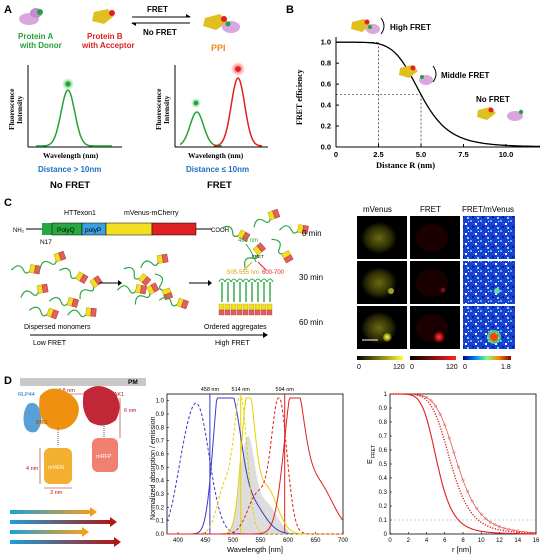 This screenshot has width=550, height=557. What do you see at coordinates (506, 154) in the screenshot?
I see `b-x-tick-label: 10.0` at bounding box center [506, 154].